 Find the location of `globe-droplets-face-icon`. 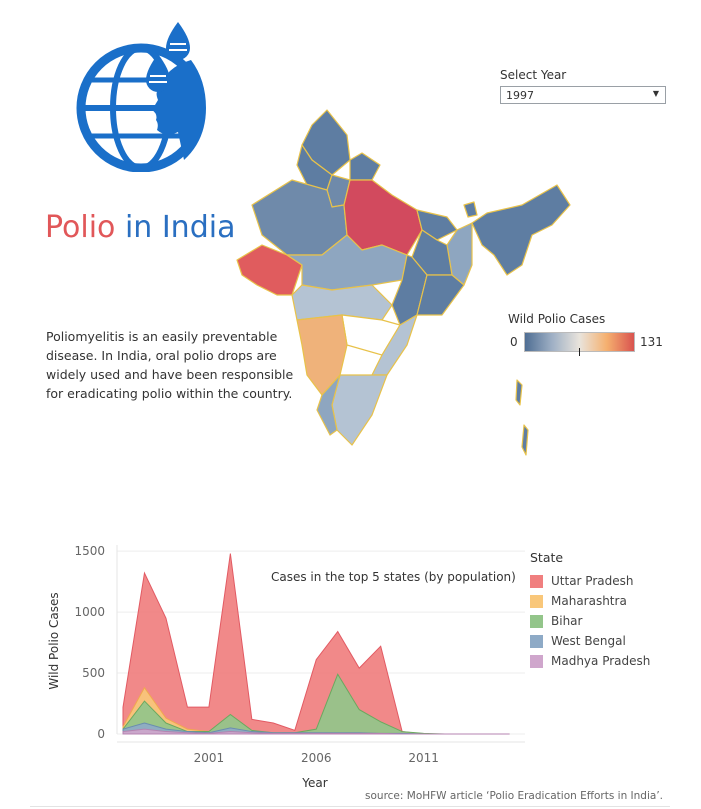

globe-droplets-face-icon is located at coordinates (141, 97).